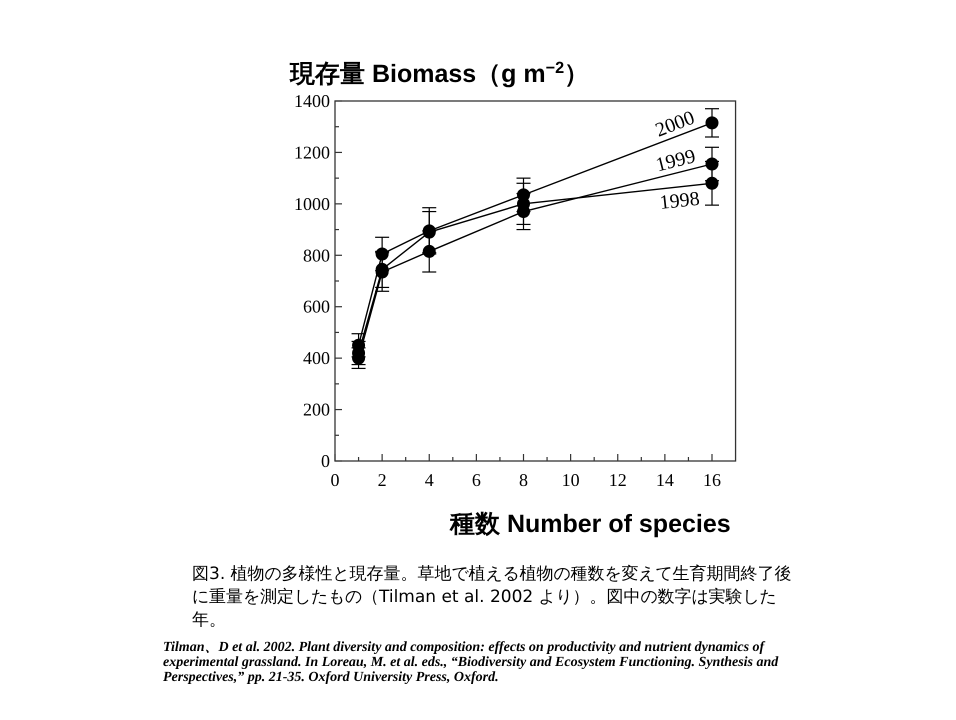 This screenshot has width=956, height=720. Describe the element at coordinates (679, 201) in the screenshot. I see `text: 1998` at that location.